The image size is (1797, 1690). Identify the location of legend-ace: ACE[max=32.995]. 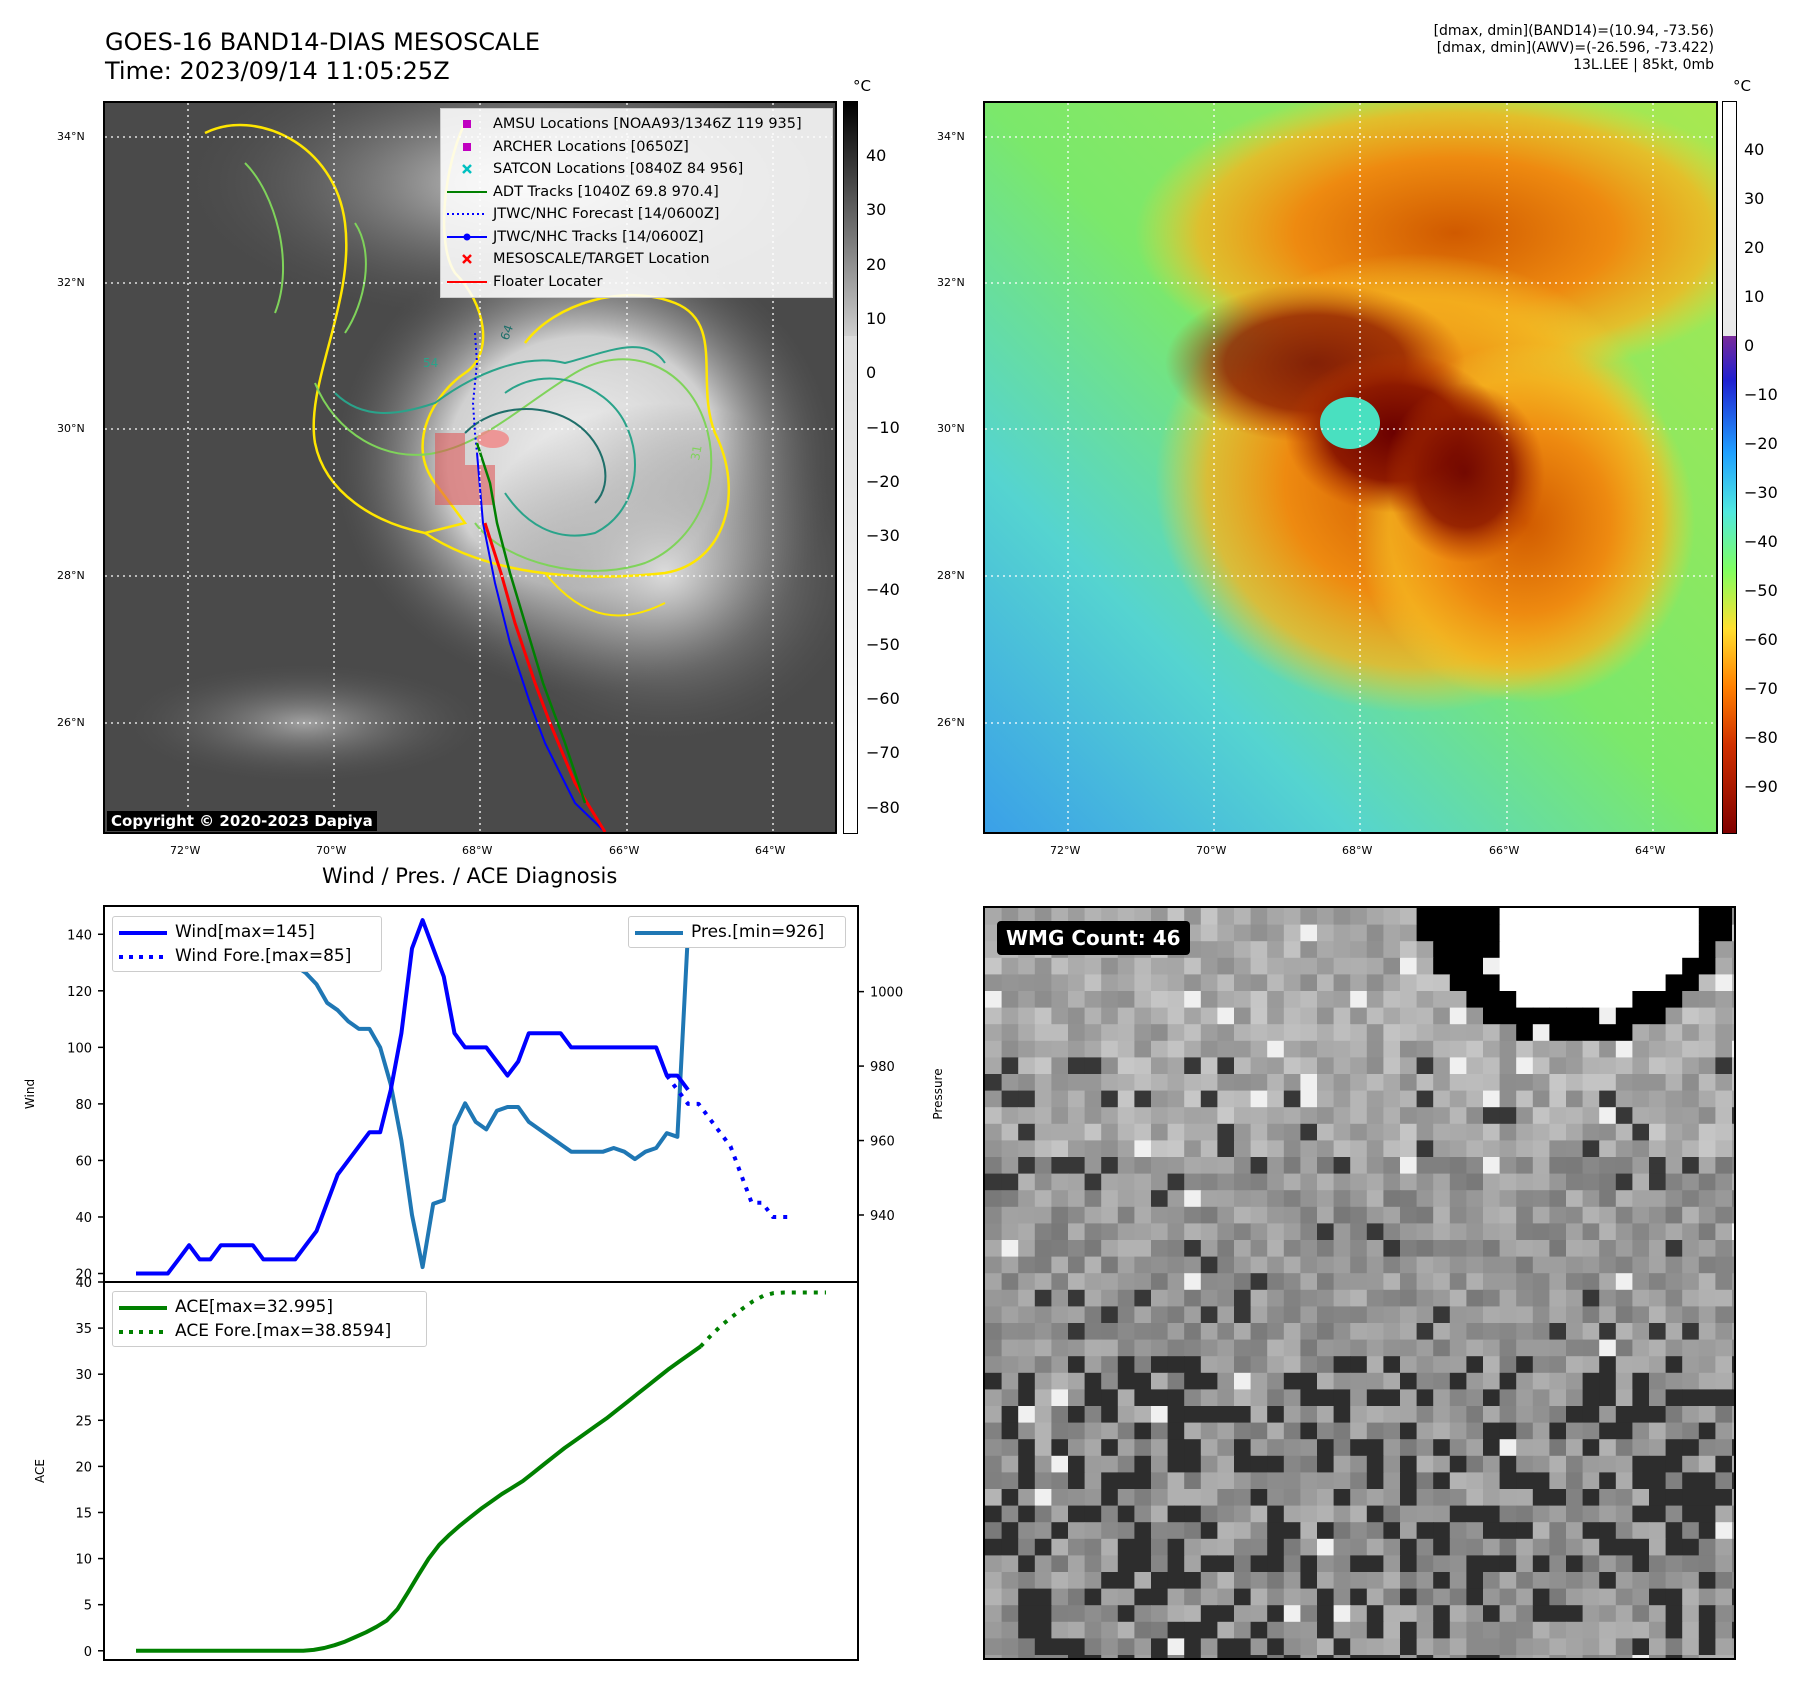
(269, 1307).